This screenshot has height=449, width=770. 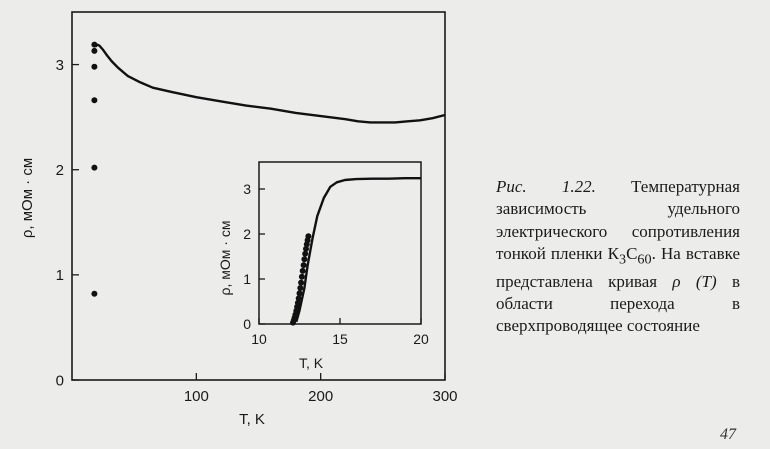 What do you see at coordinates (60, 275) in the screenshot?
I see `main-y-tick-label: 1` at bounding box center [60, 275].